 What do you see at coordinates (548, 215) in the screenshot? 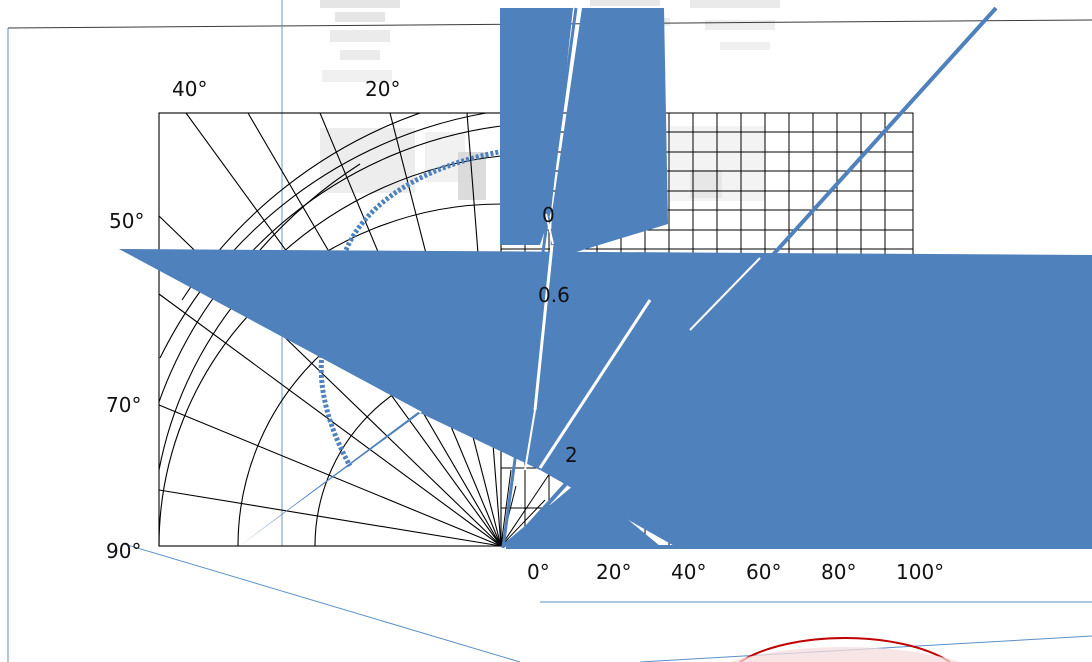
I see `radial-label-0: 0` at bounding box center [548, 215].